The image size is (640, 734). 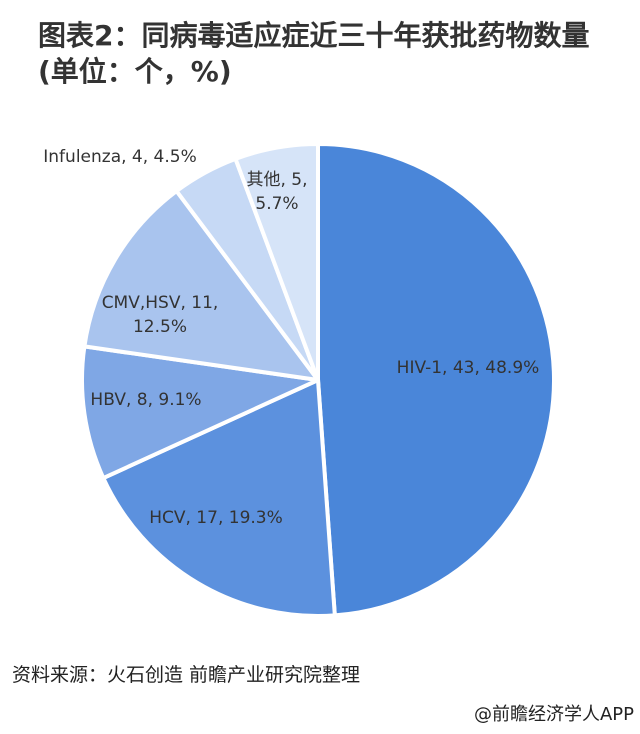 I want to click on data-label: 其他, 5, 5.7%, so click(x=277, y=192).